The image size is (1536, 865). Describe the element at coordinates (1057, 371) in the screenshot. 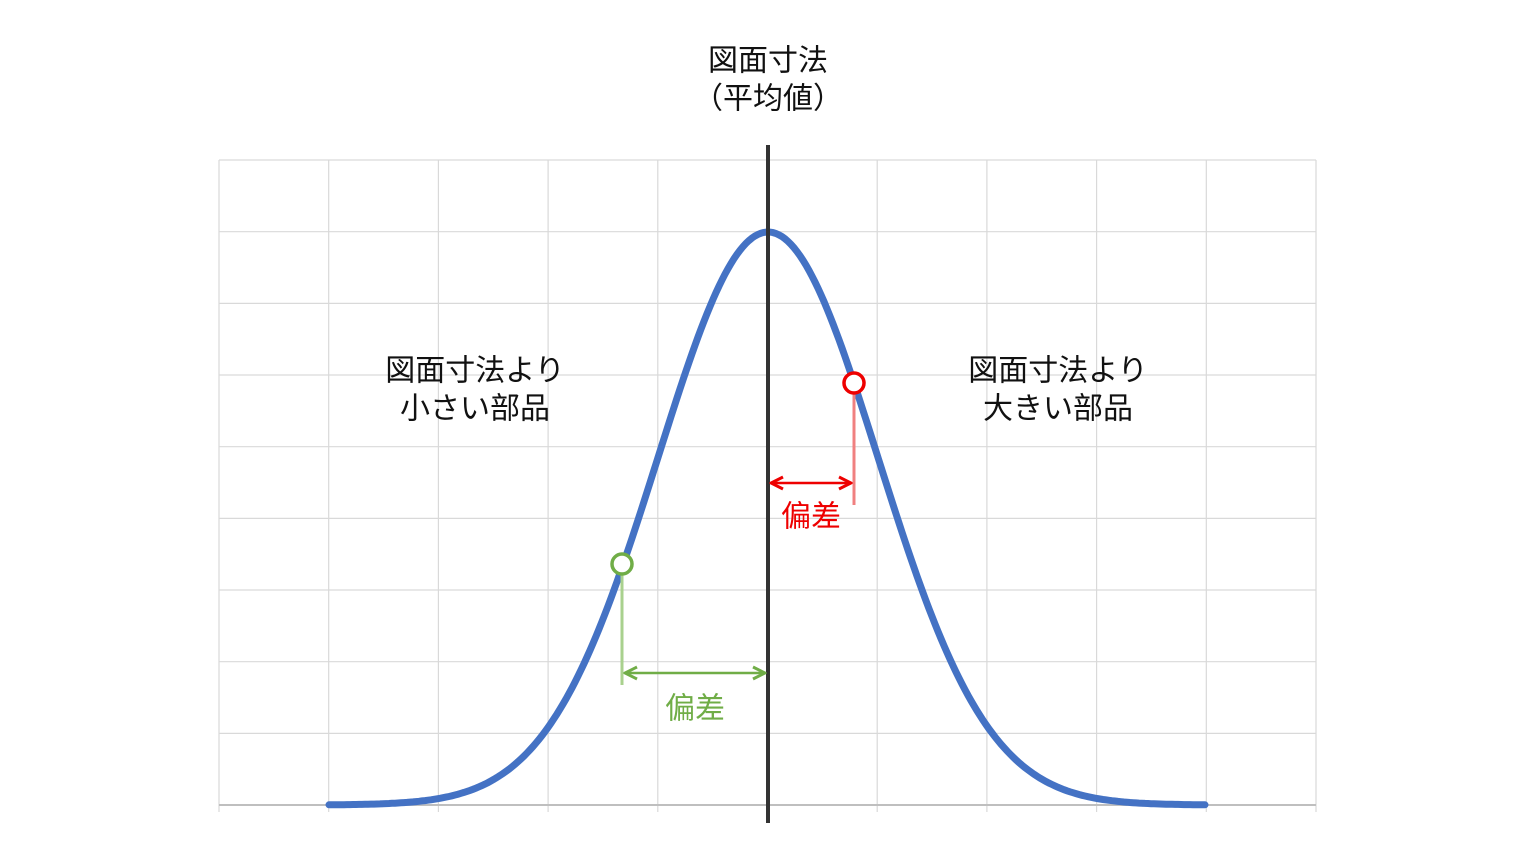

I see `right-label: 図面寸法より` at that location.